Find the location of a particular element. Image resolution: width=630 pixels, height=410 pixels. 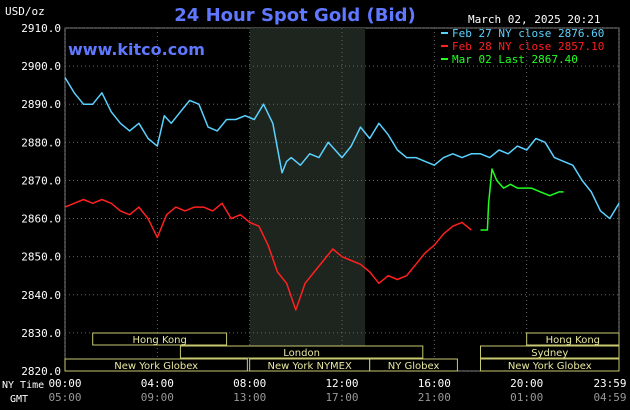

x-tick-label-ny: 00:00 is located at coordinates (64, 383).